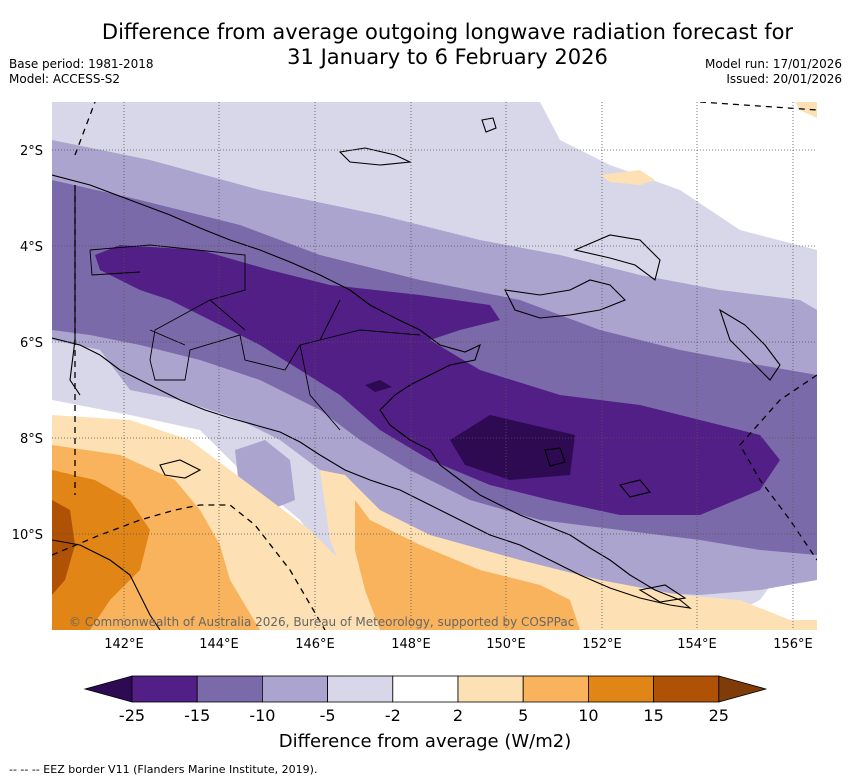 The image size is (850, 781). I want to click on new-ireland-coast, so click(617, 257).